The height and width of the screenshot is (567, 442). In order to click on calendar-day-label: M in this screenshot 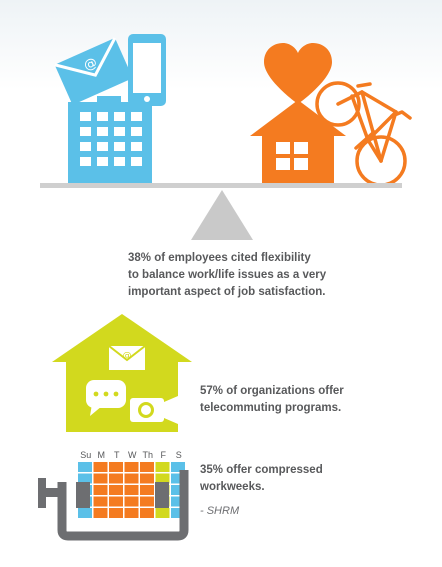, I will do `click(102, 455)`.